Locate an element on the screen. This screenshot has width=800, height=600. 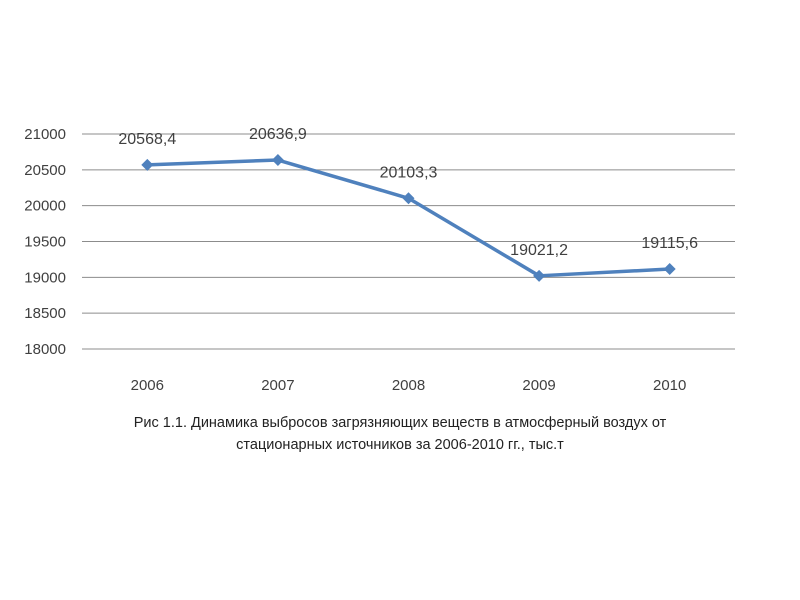
data-label-2007: 20636,9 is located at coordinates (278, 134).